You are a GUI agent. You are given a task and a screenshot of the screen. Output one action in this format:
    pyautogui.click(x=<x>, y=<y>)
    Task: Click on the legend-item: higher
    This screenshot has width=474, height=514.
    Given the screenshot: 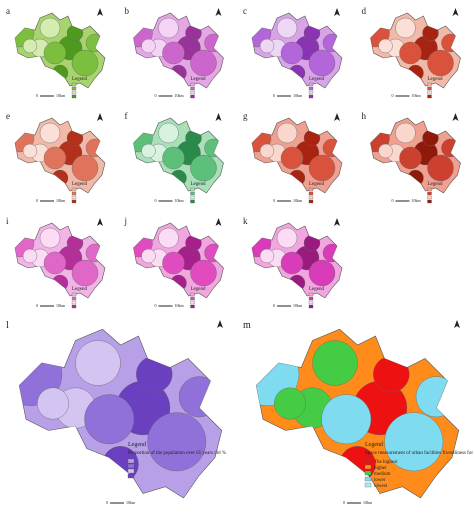 What is the action you would take?
    pyautogui.click(x=380, y=468)
    